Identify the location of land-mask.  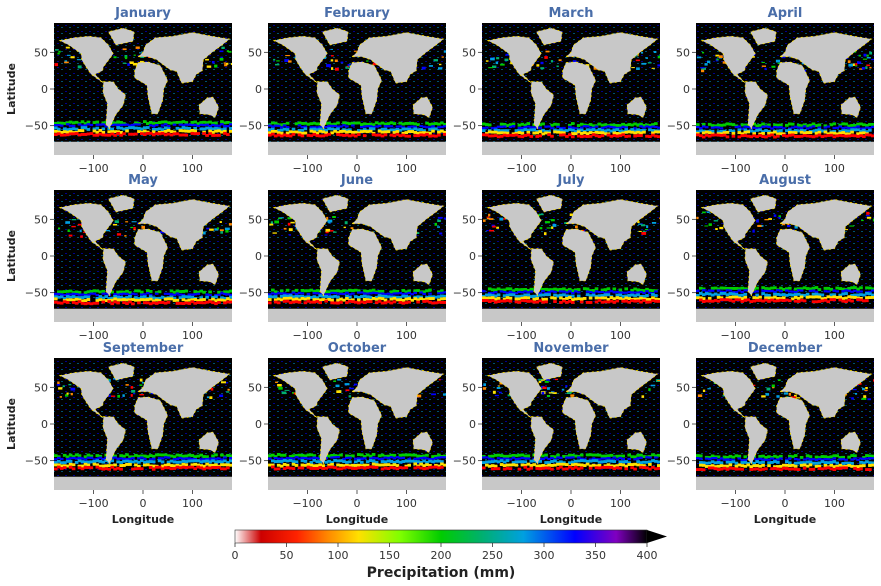
(365, 87).